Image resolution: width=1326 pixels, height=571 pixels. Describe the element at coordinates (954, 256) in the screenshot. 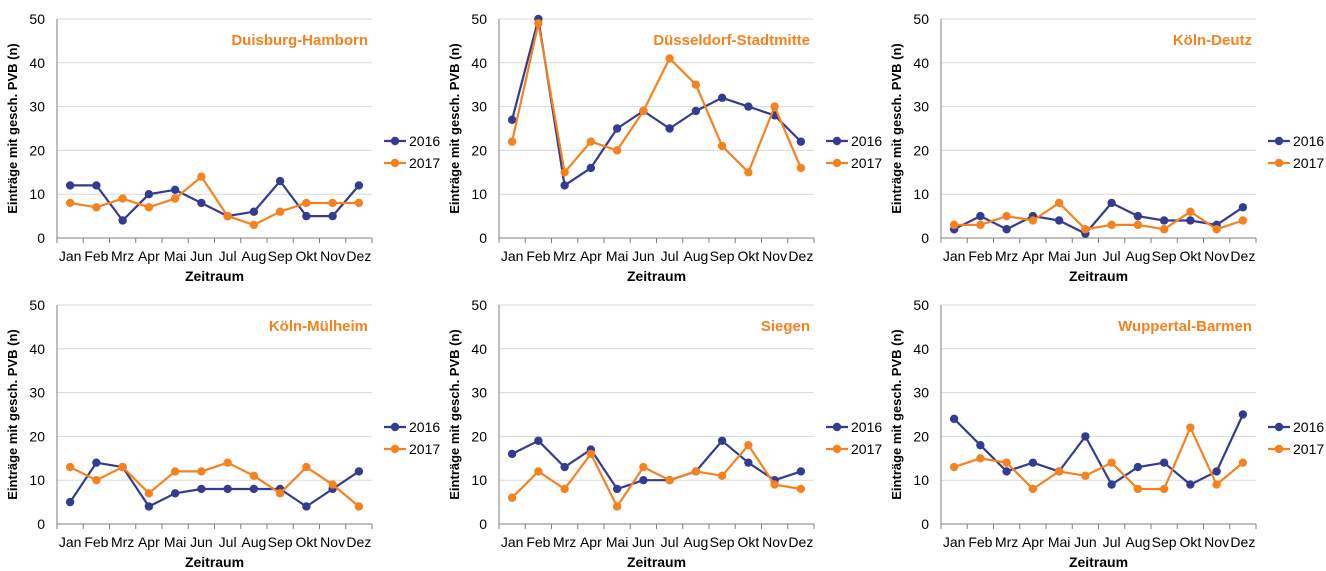

I see `x-tick-label: Jan` at that location.